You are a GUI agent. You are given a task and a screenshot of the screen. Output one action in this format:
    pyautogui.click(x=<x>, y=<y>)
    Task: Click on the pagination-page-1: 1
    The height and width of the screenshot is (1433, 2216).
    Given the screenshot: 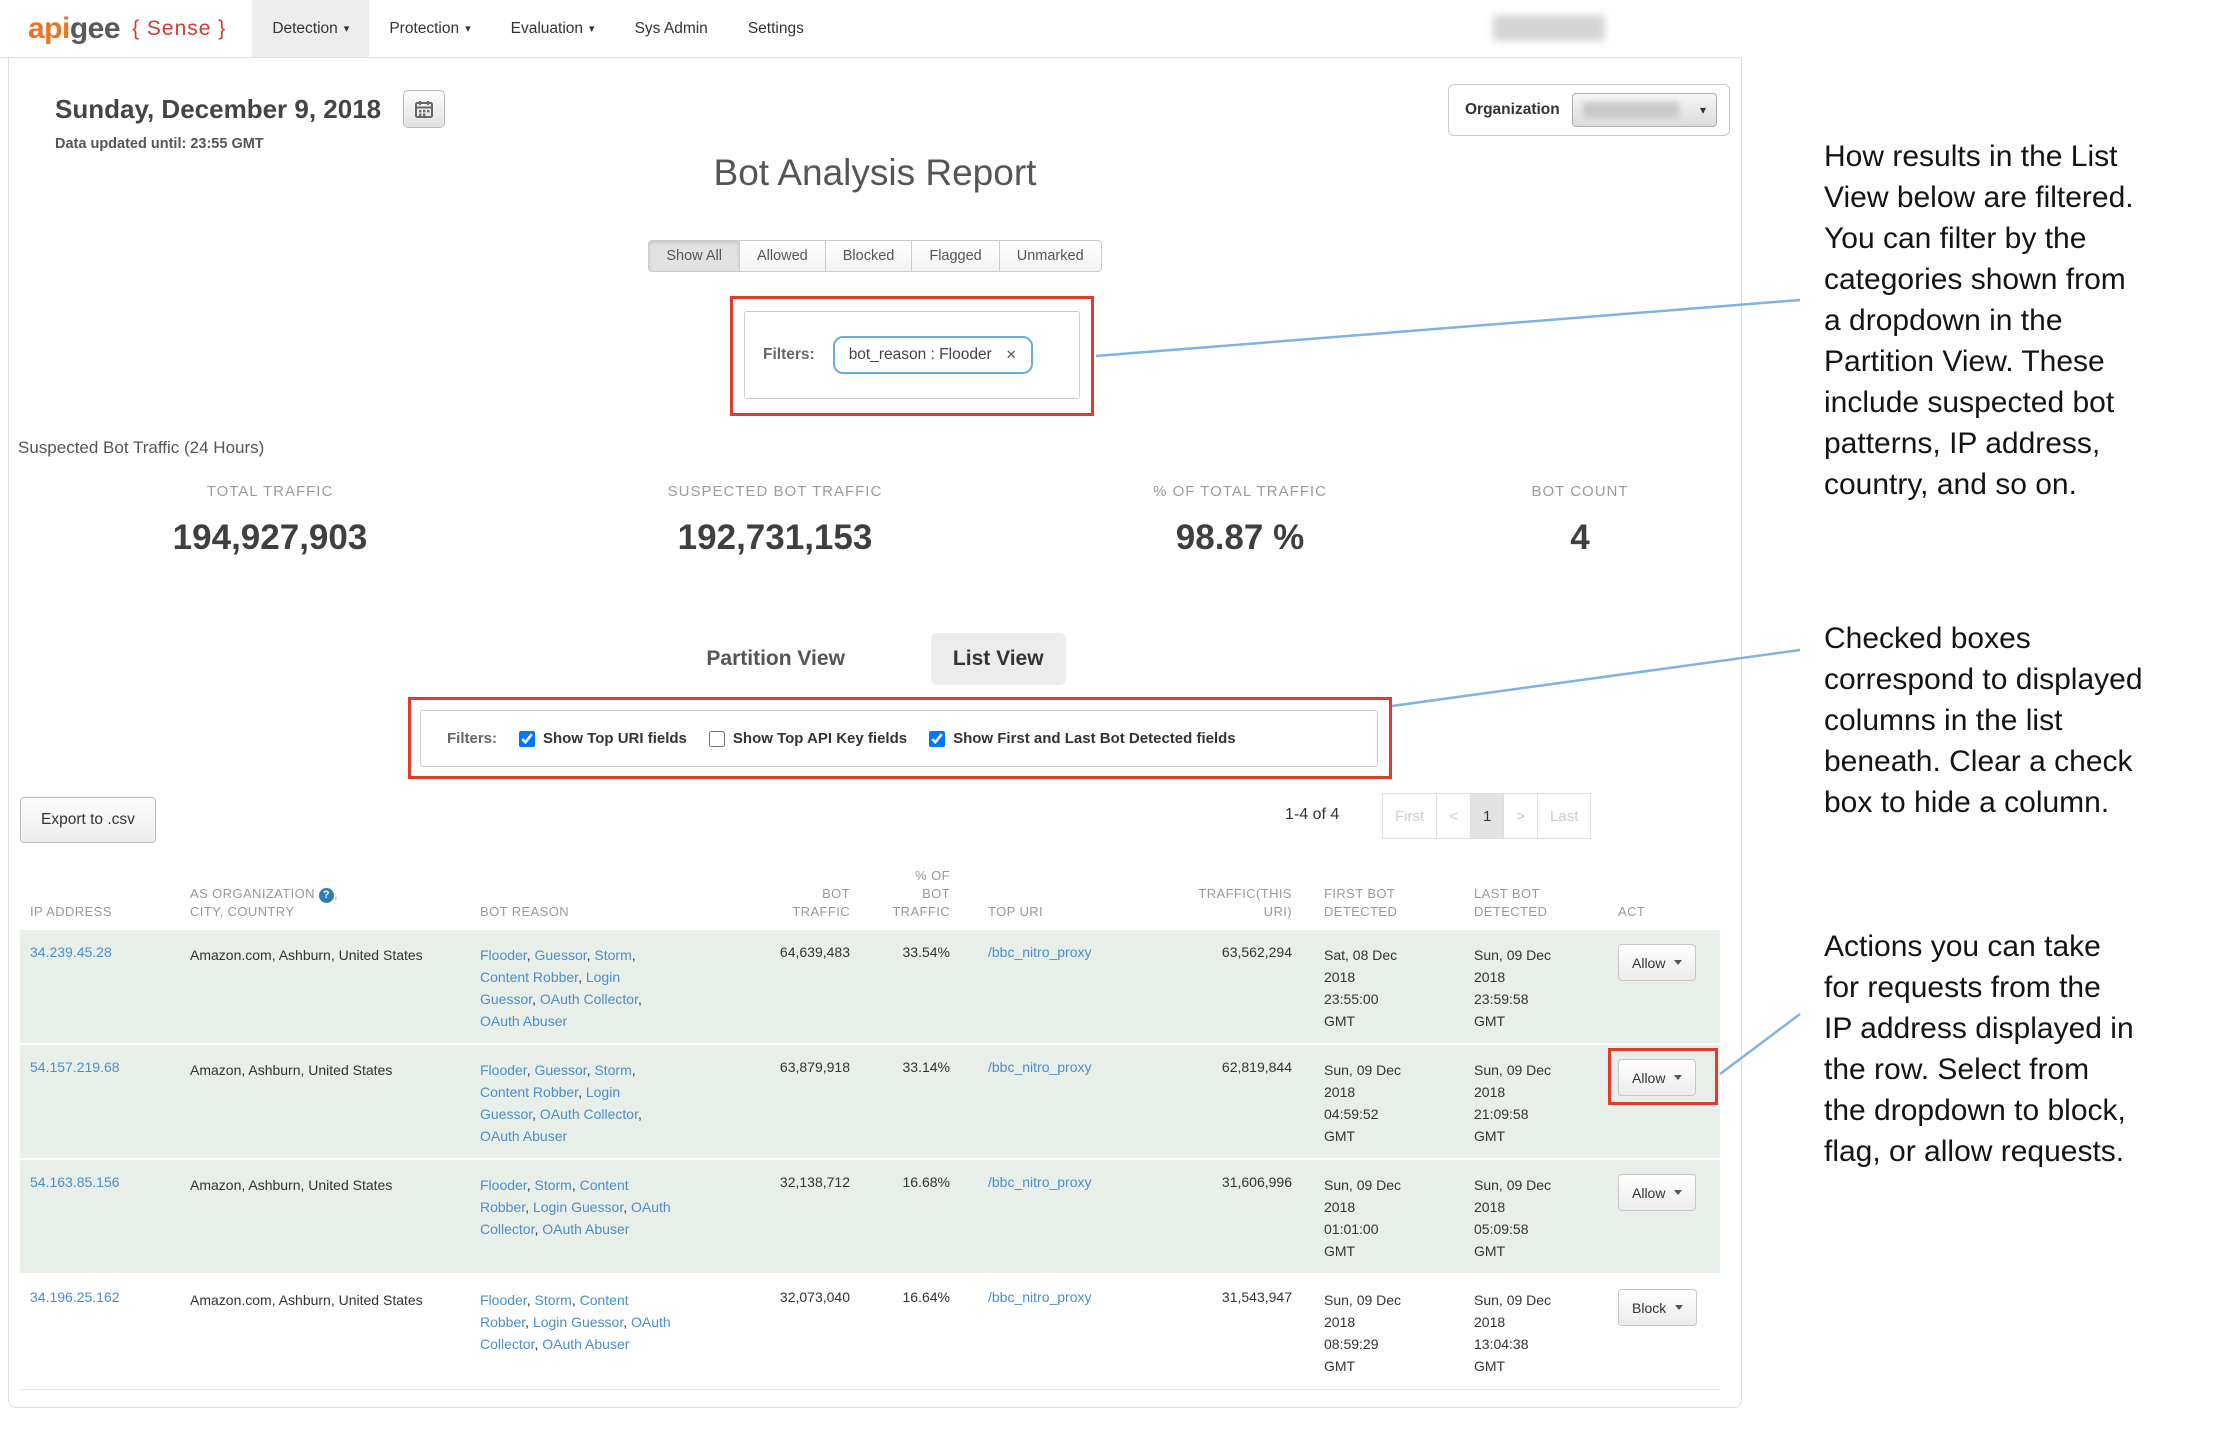 What is the action you would take?
    pyautogui.click(x=1487, y=816)
    